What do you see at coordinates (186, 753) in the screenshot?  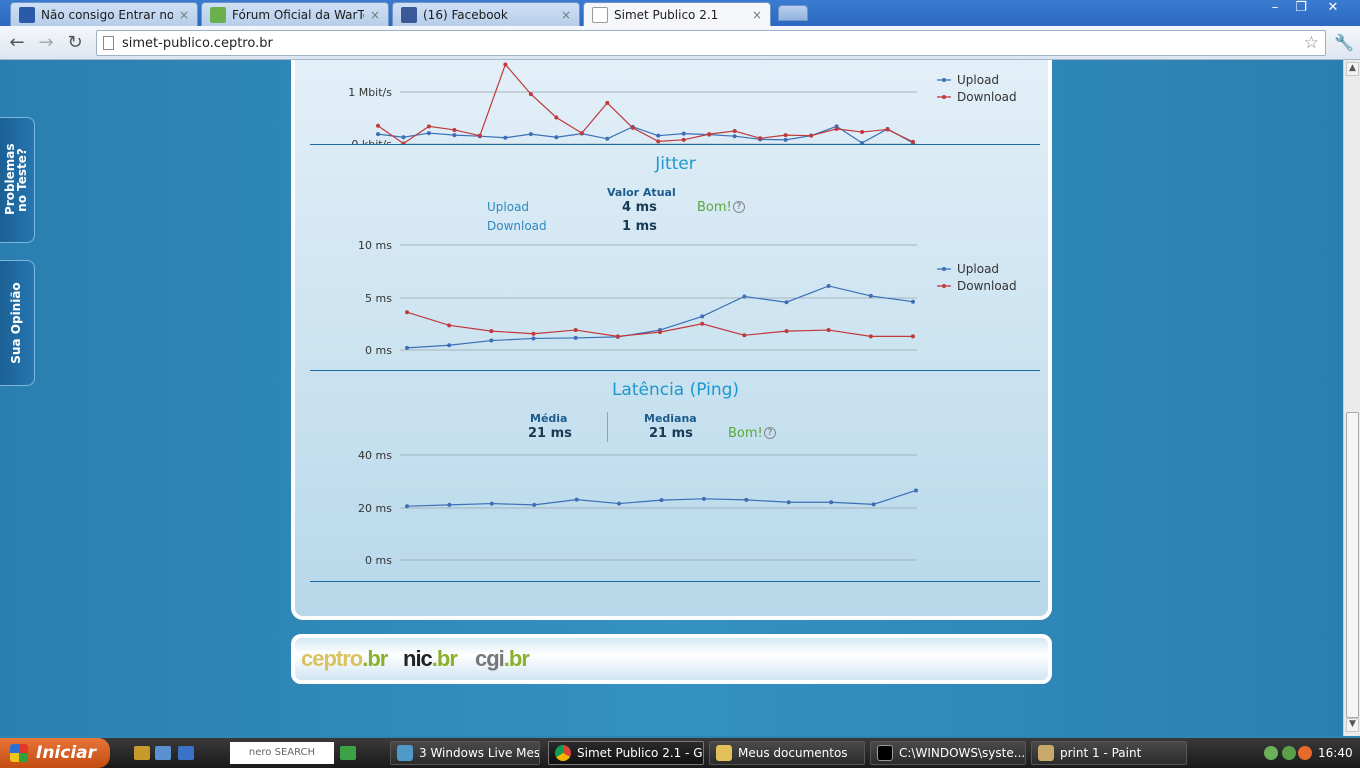 I see `desktop-icon` at bounding box center [186, 753].